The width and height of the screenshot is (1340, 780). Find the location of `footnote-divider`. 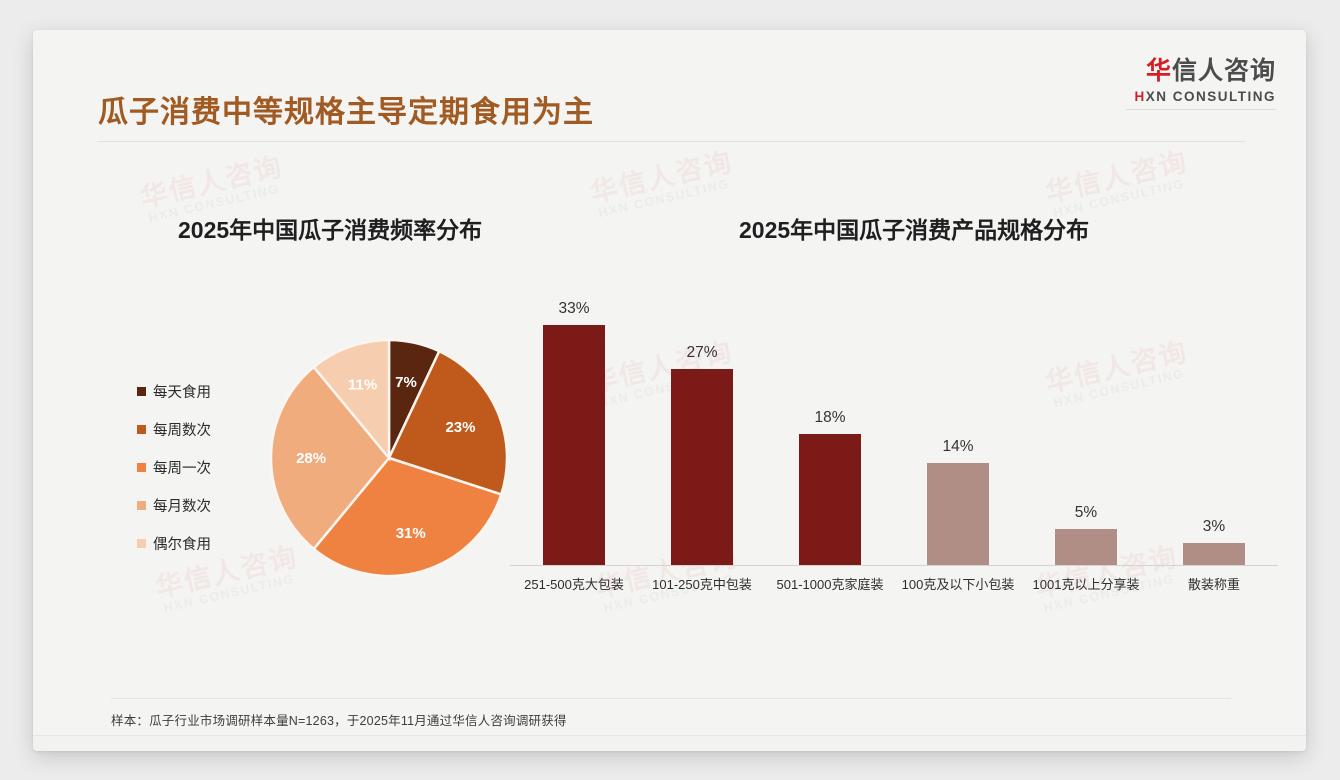

footnote-divider is located at coordinates (671, 698).